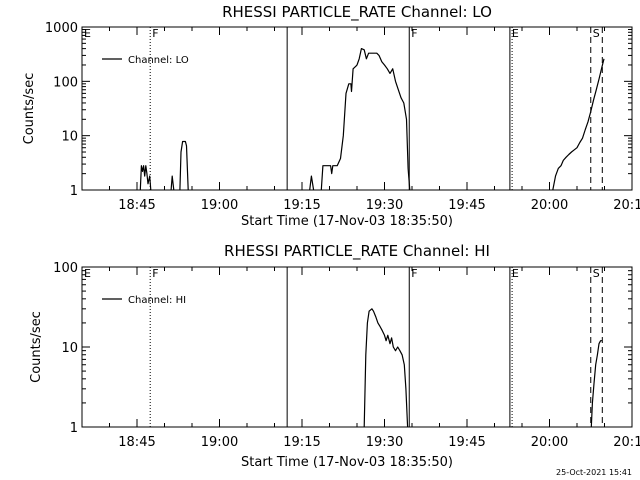  I want to click on y-tick-label: 1000, so click(61, 28).